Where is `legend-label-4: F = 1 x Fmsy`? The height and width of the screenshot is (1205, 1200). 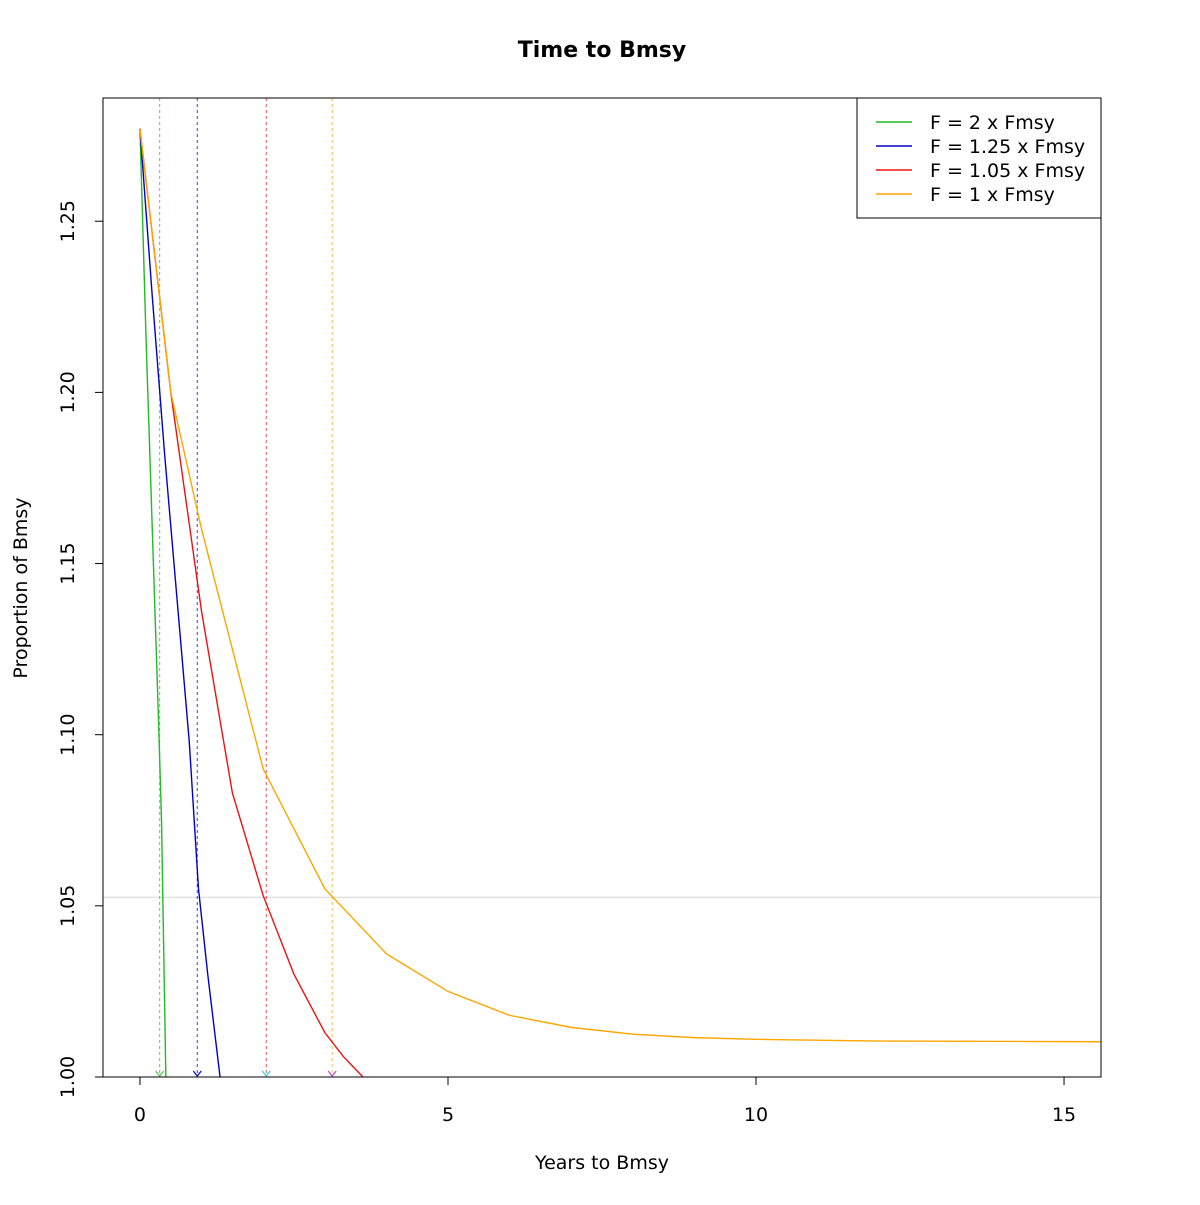 legend-label-4: F = 1 x Fmsy is located at coordinates (992, 195).